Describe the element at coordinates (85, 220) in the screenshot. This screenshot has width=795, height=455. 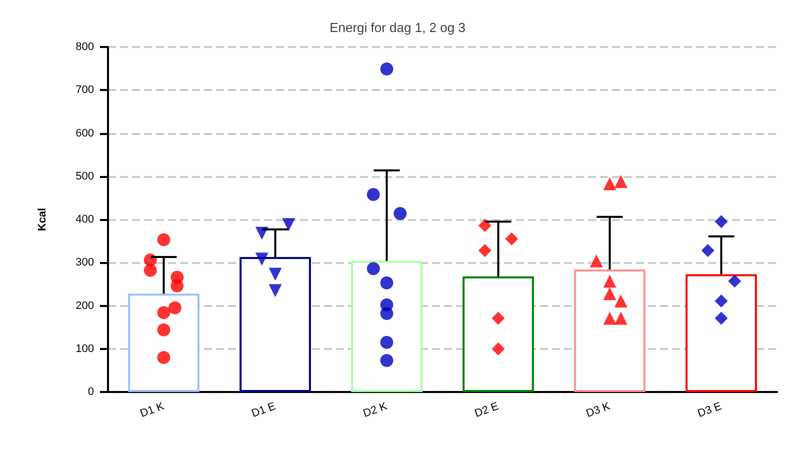
I see `y-tick-label: 400` at that location.